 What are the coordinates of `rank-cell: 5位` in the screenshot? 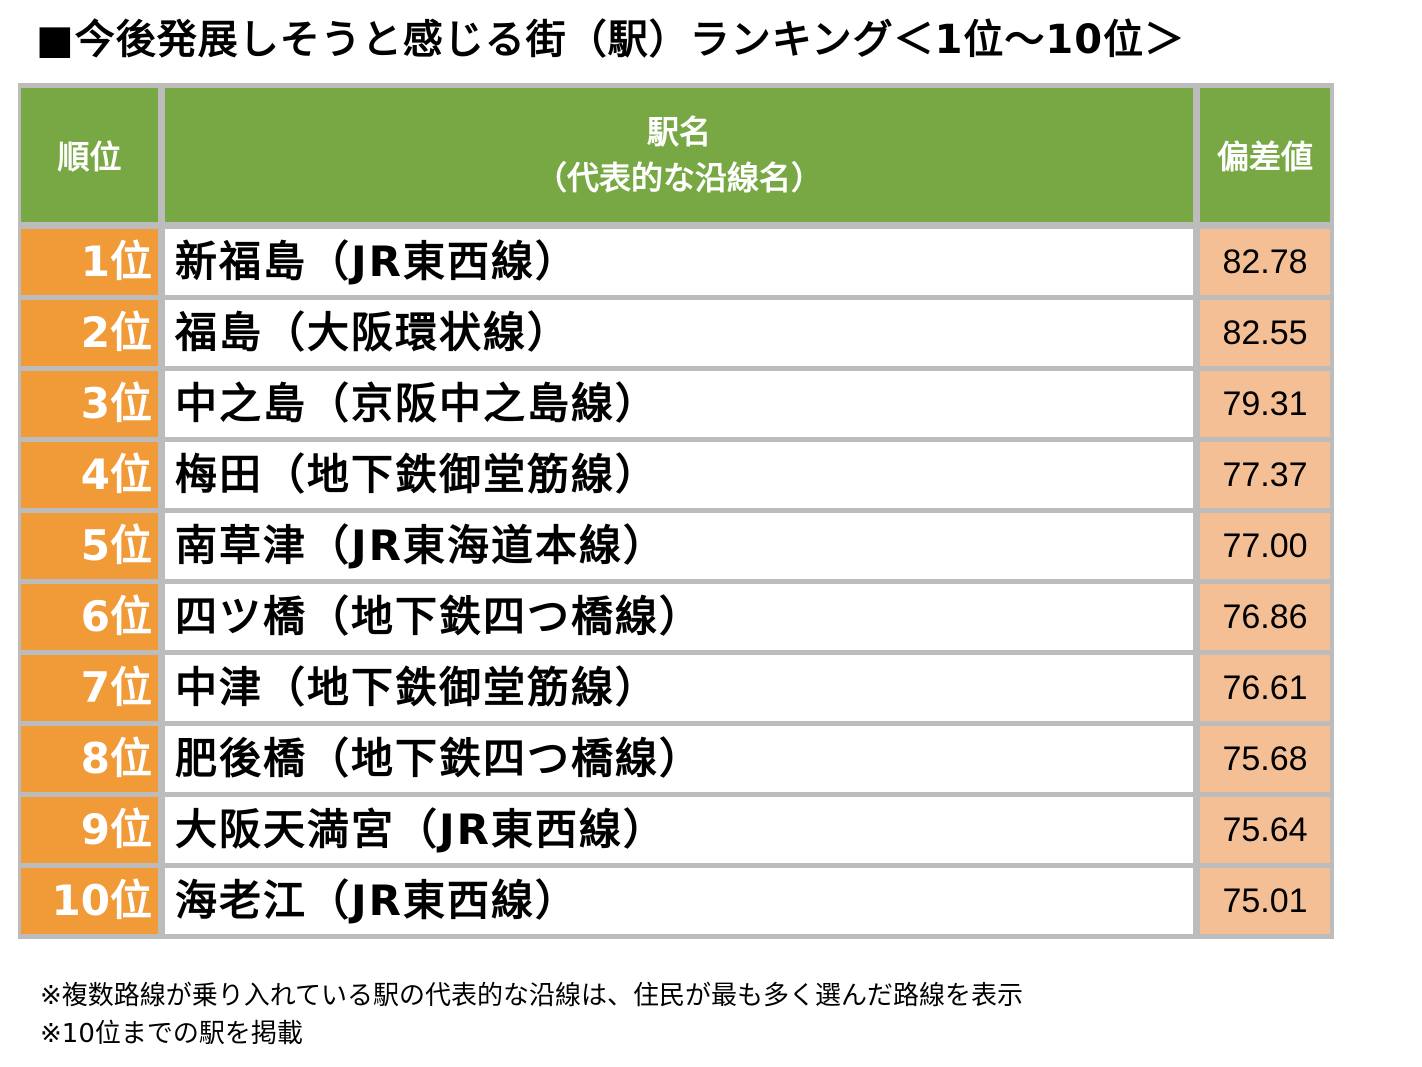 It's located at (89, 546).